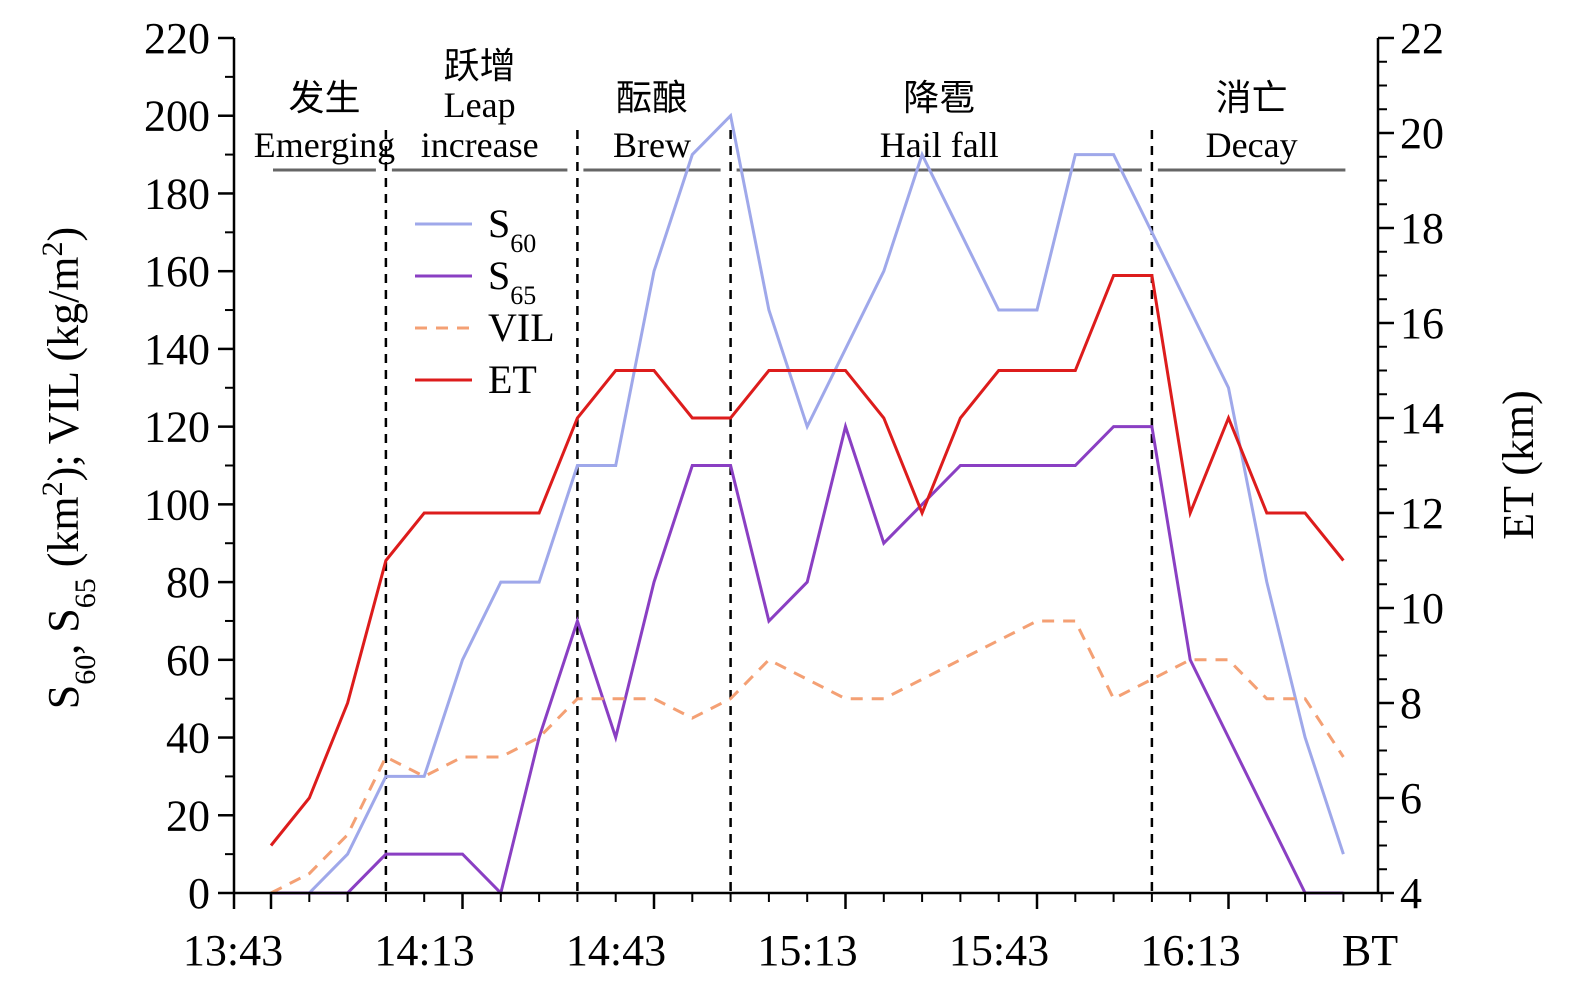  I want to click on phase-label-en: Hail fall, so click(939, 145).